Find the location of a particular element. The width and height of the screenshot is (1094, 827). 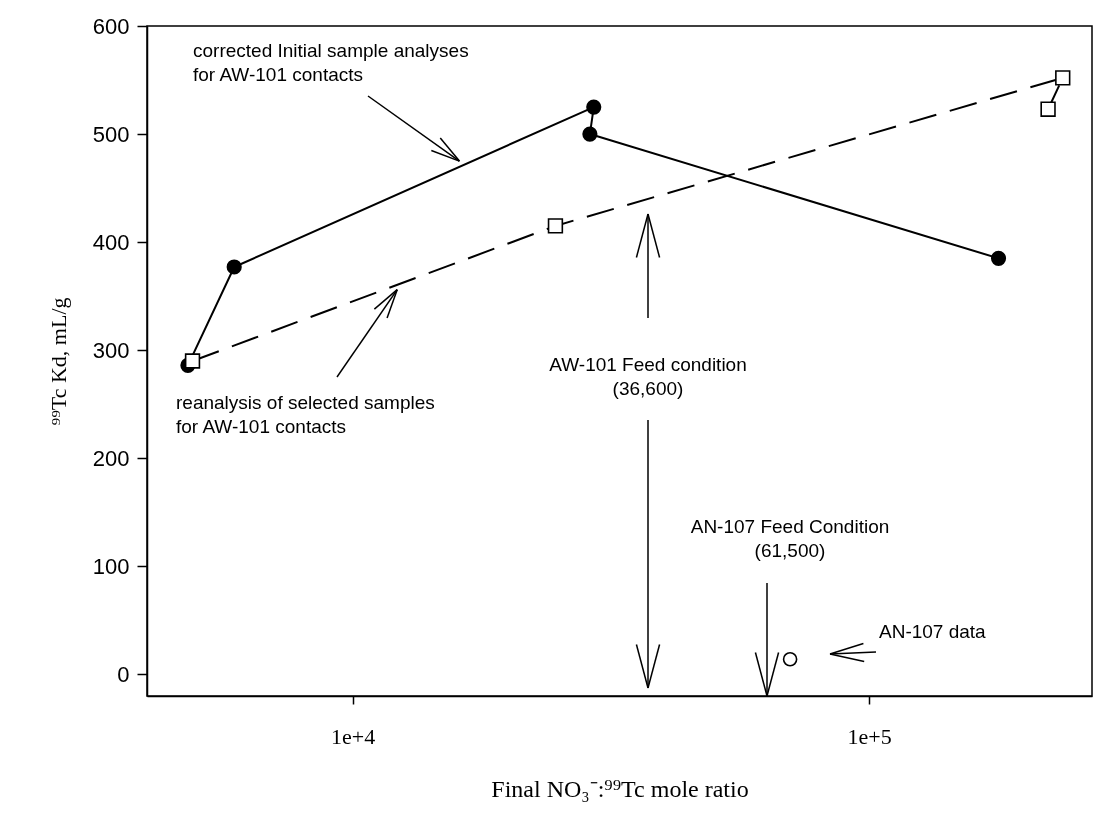

y-tick-label: 100 is located at coordinates (111, 566).